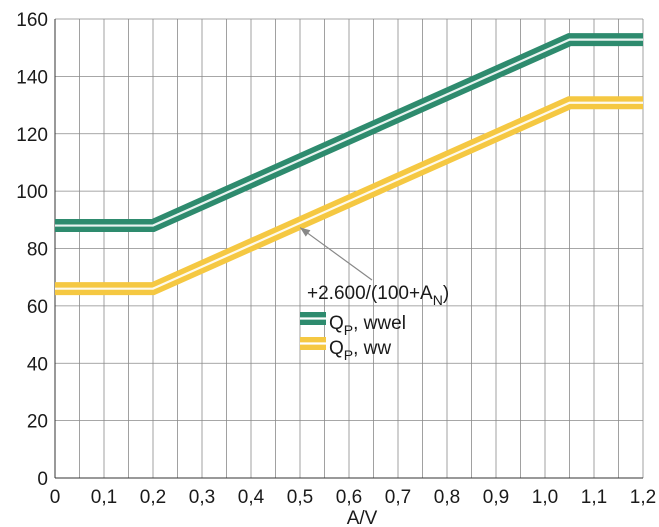 The width and height of the screenshot is (659, 527). I want to click on x-tick-label: 1,0, so click(545, 497).